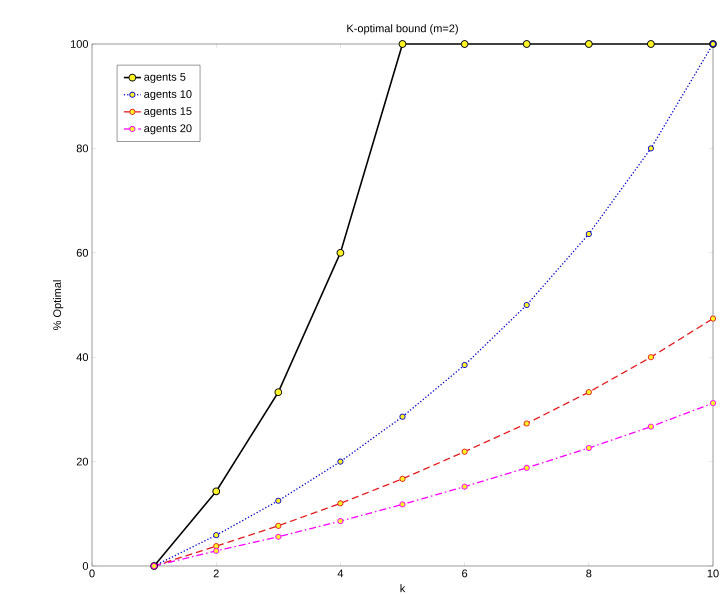  What do you see at coordinates (85, 566) in the screenshot?
I see `y-tick-label: 0` at bounding box center [85, 566].